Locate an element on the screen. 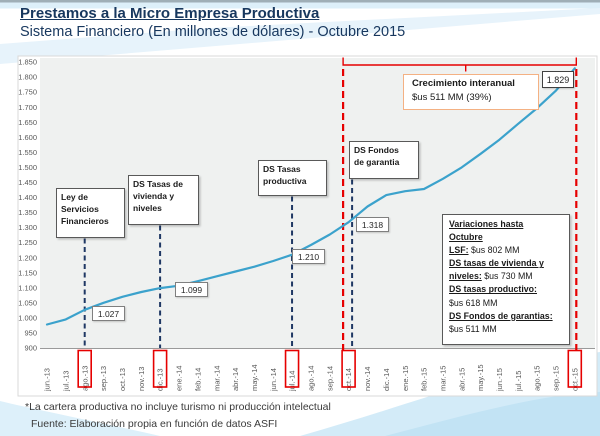  event-box-ley-servicios: Ley de Servicios Financieros is located at coordinates (90, 213).